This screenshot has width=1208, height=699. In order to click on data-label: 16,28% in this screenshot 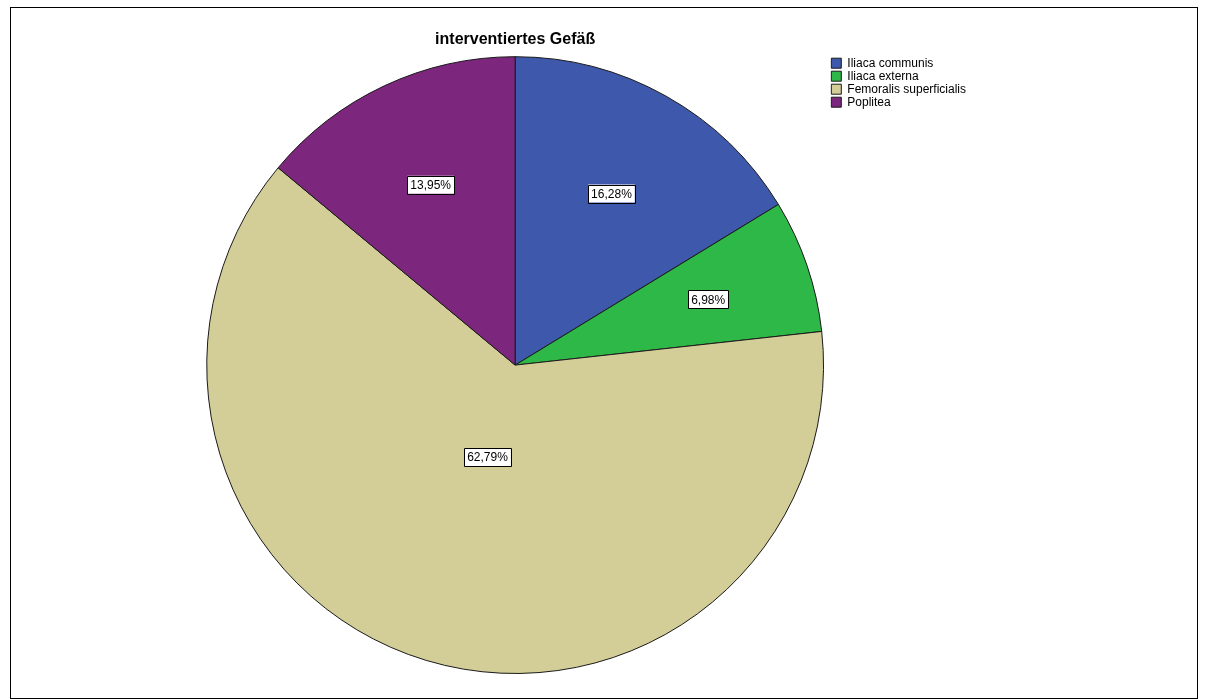, I will do `click(612, 193)`.